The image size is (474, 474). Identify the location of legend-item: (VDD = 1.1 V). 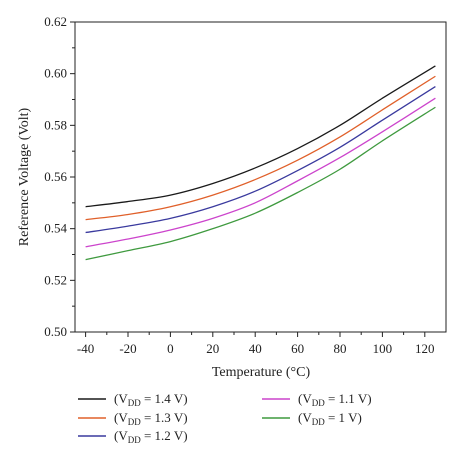
(317, 399).